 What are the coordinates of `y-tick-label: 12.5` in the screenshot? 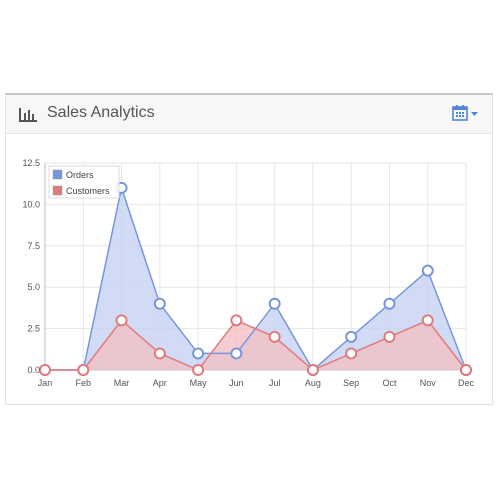 It's located at (31, 163).